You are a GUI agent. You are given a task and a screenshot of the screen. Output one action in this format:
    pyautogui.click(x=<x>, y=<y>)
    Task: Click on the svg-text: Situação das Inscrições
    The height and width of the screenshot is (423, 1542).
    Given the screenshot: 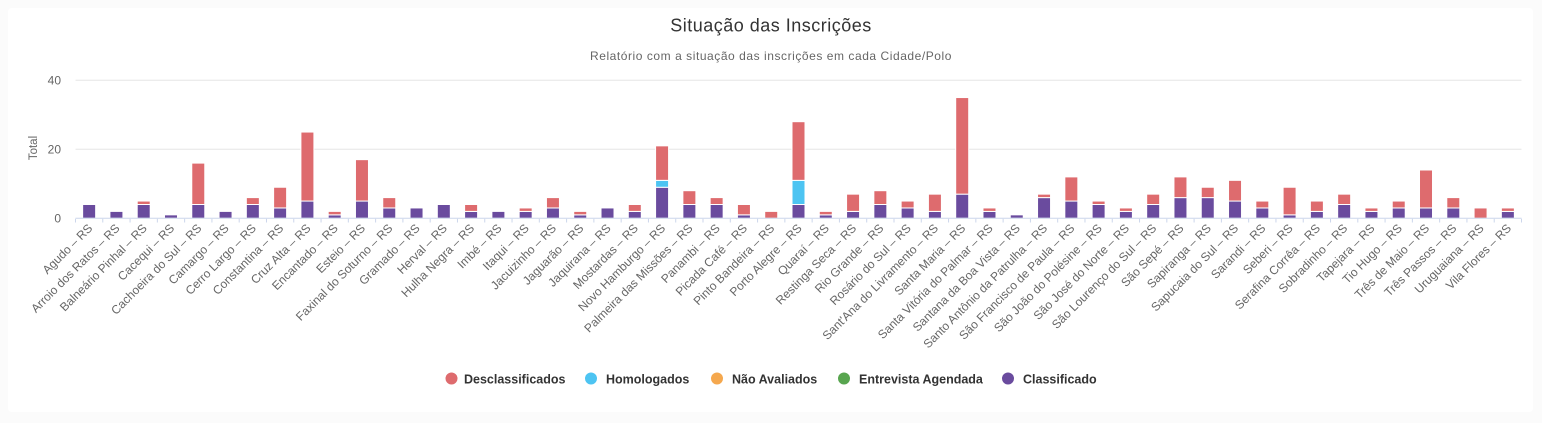 What is the action you would take?
    pyautogui.click(x=771, y=26)
    